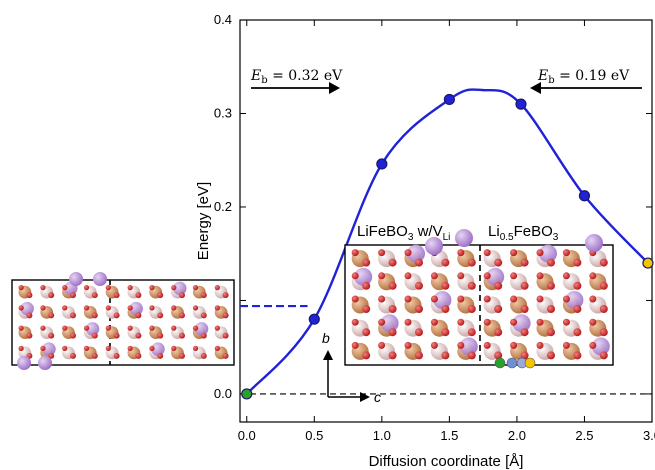  What do you see at coordinates (403, 233) in the screenshot?
I see `phase-label-left: LiFeBO3 w/VLi` at bounding box center [403, 233].